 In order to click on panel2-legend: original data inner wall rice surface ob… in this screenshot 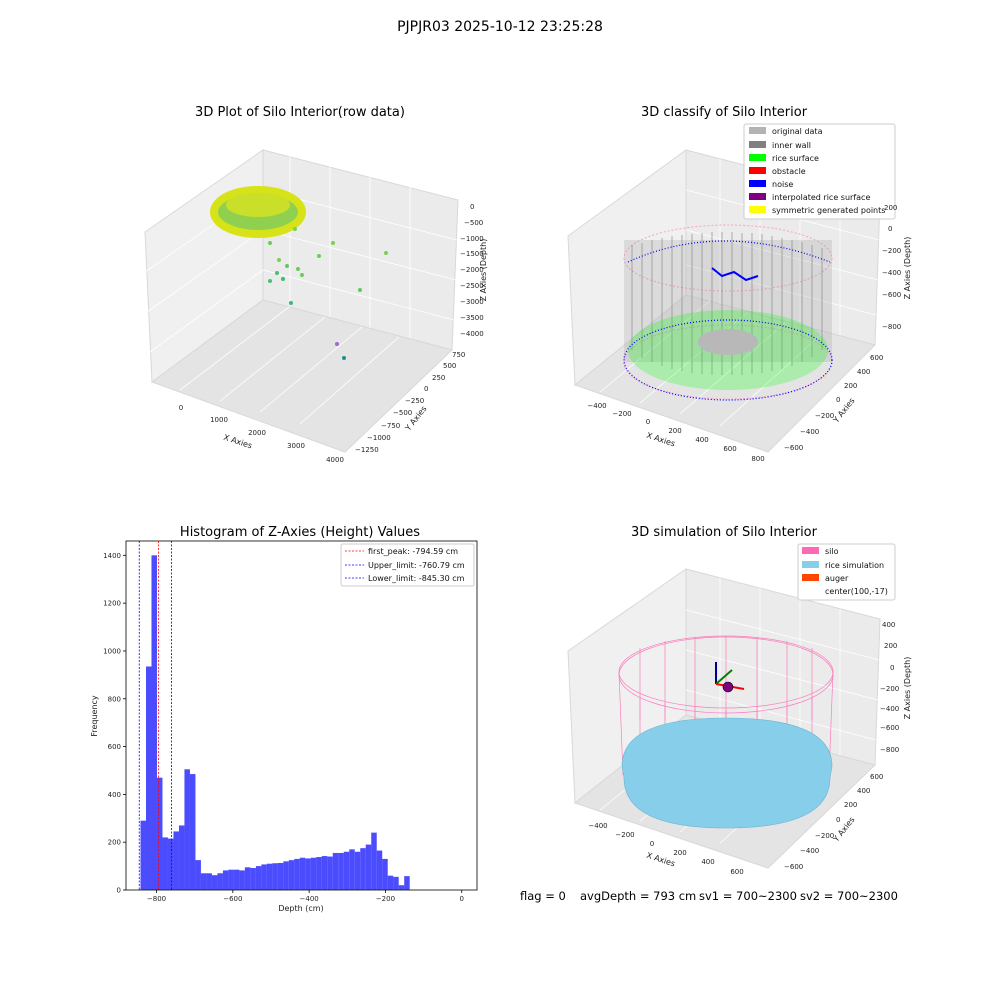, I will do `click(819, 171)`.